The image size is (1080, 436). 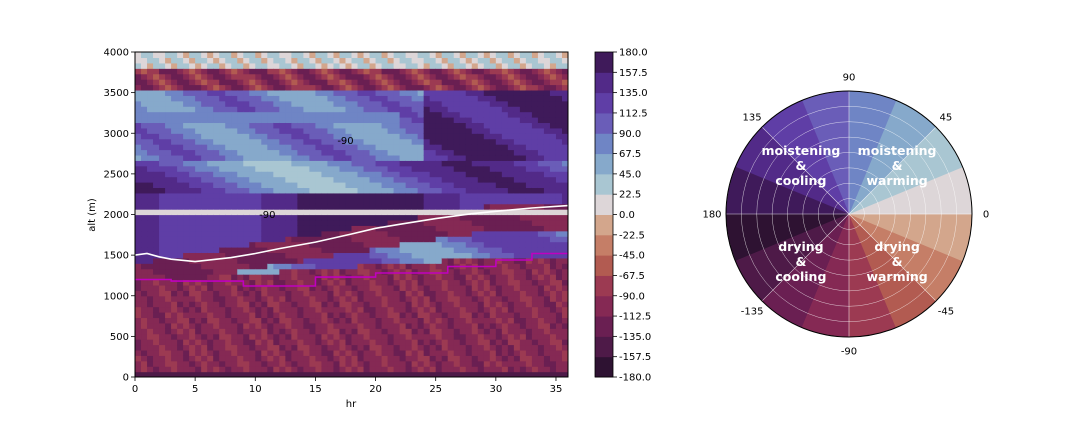 What do you see at coordinates (116, 215) in the screenshot?
I see `y-tick-label: 2000` at bounding box center [116, 215].